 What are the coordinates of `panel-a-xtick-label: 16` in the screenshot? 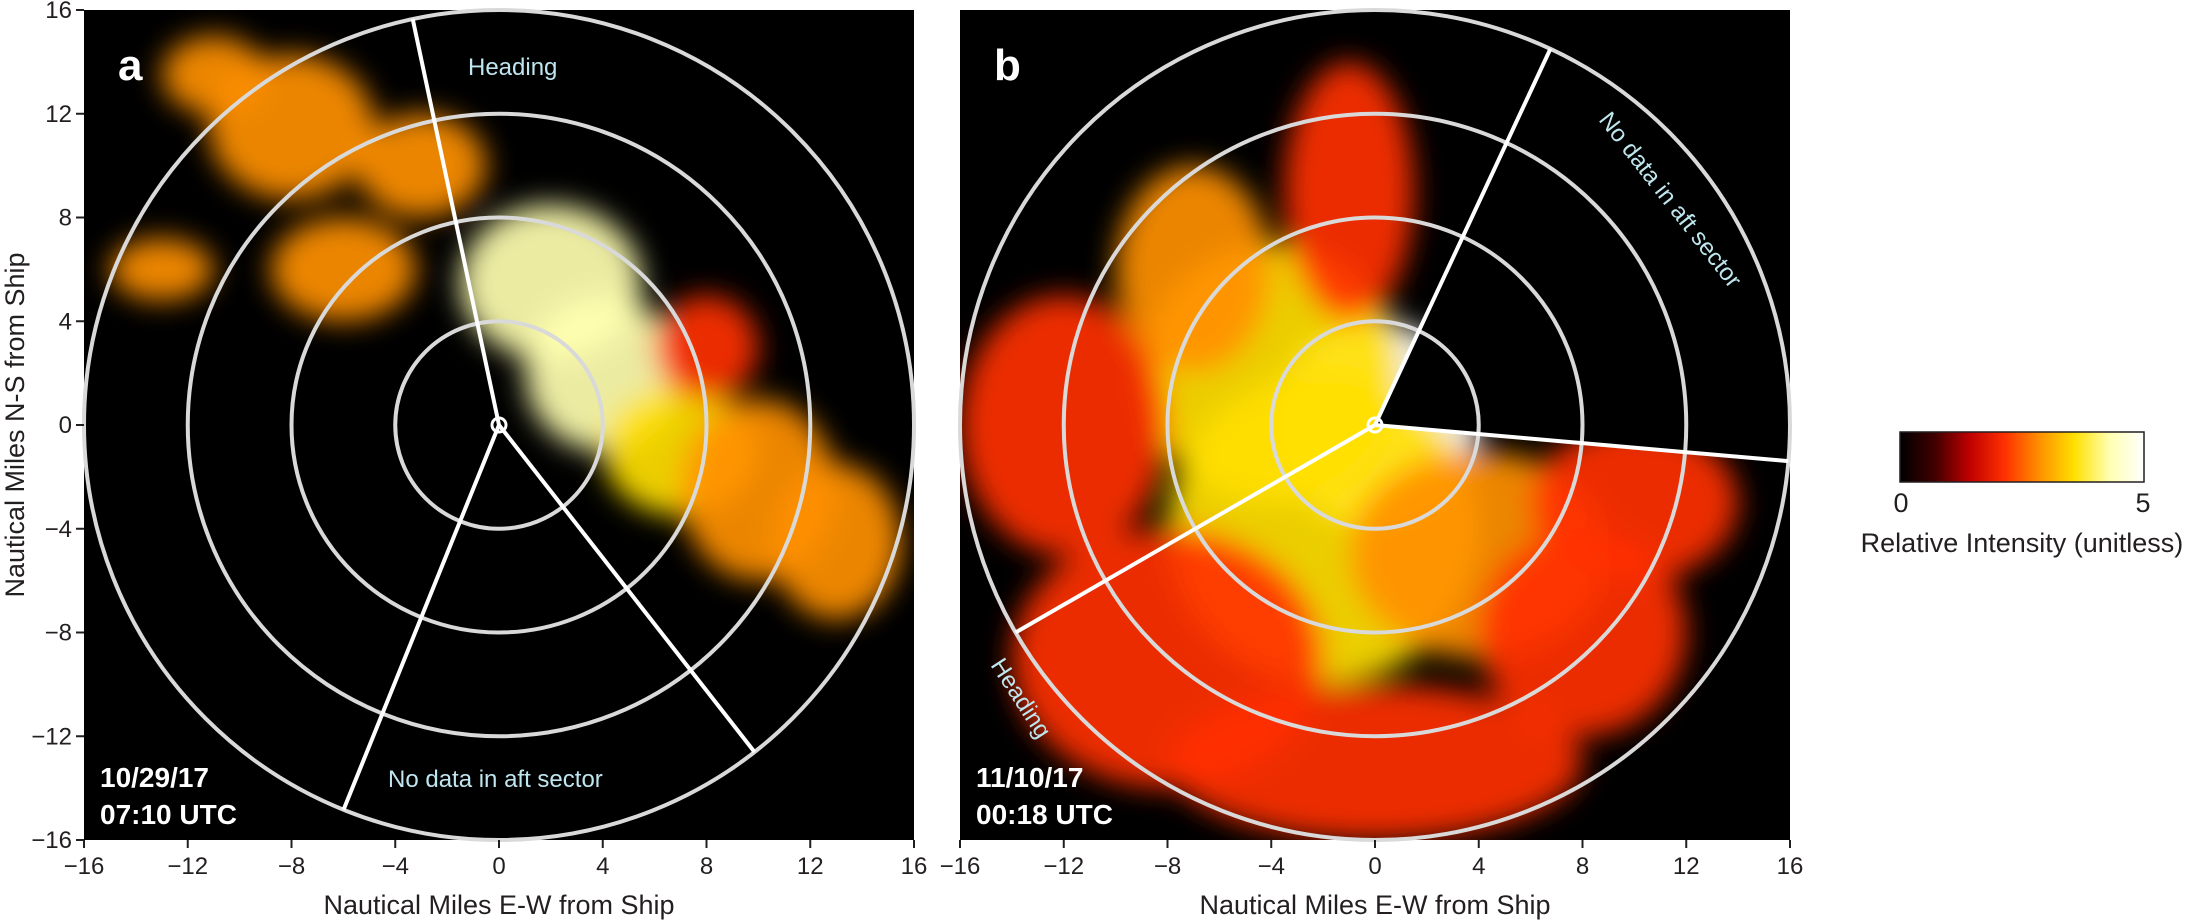 It's located at (914, 866).